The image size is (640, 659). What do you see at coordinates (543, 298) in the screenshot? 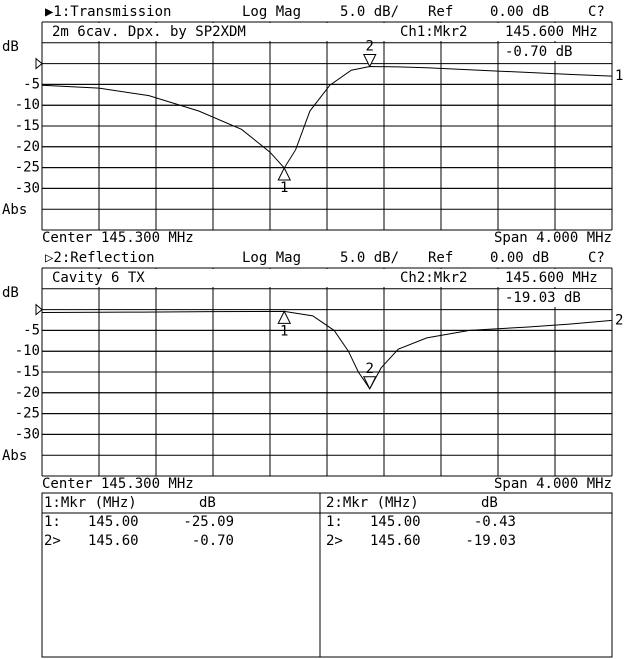
I see `marker-value: -19.03 dB` at bounding box center [543, 298].